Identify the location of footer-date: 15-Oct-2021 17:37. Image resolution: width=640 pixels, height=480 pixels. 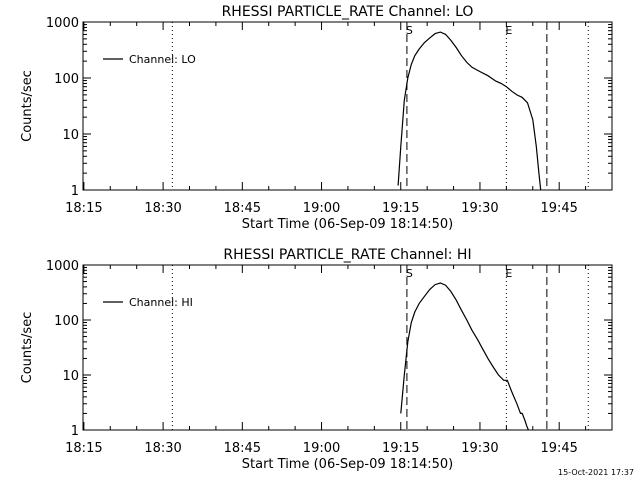
(596, 472).